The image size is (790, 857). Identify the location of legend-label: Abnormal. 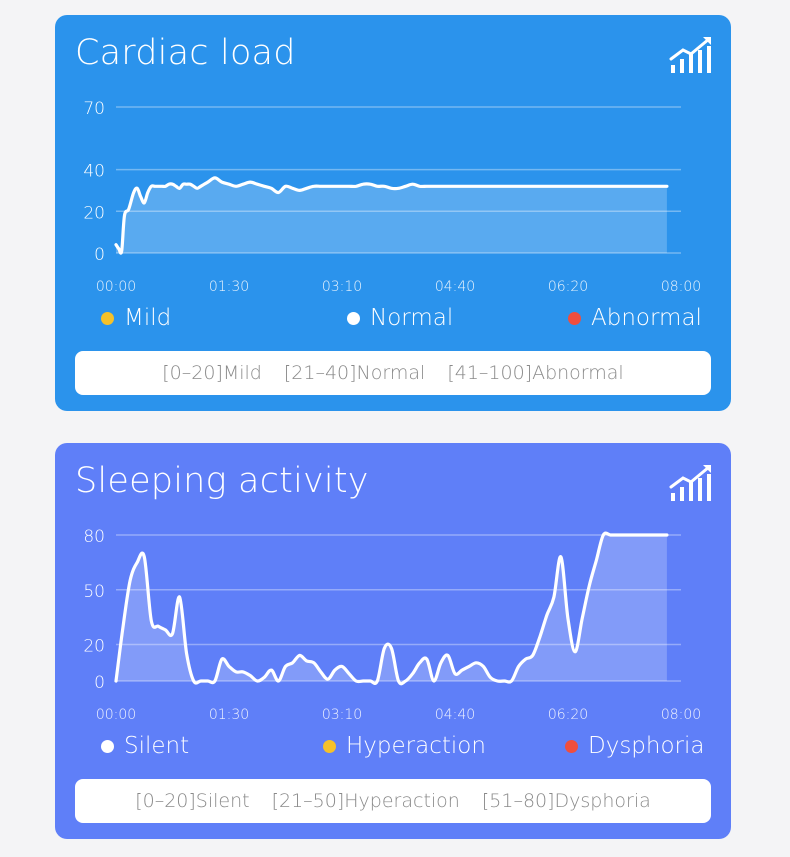
(646, 318).